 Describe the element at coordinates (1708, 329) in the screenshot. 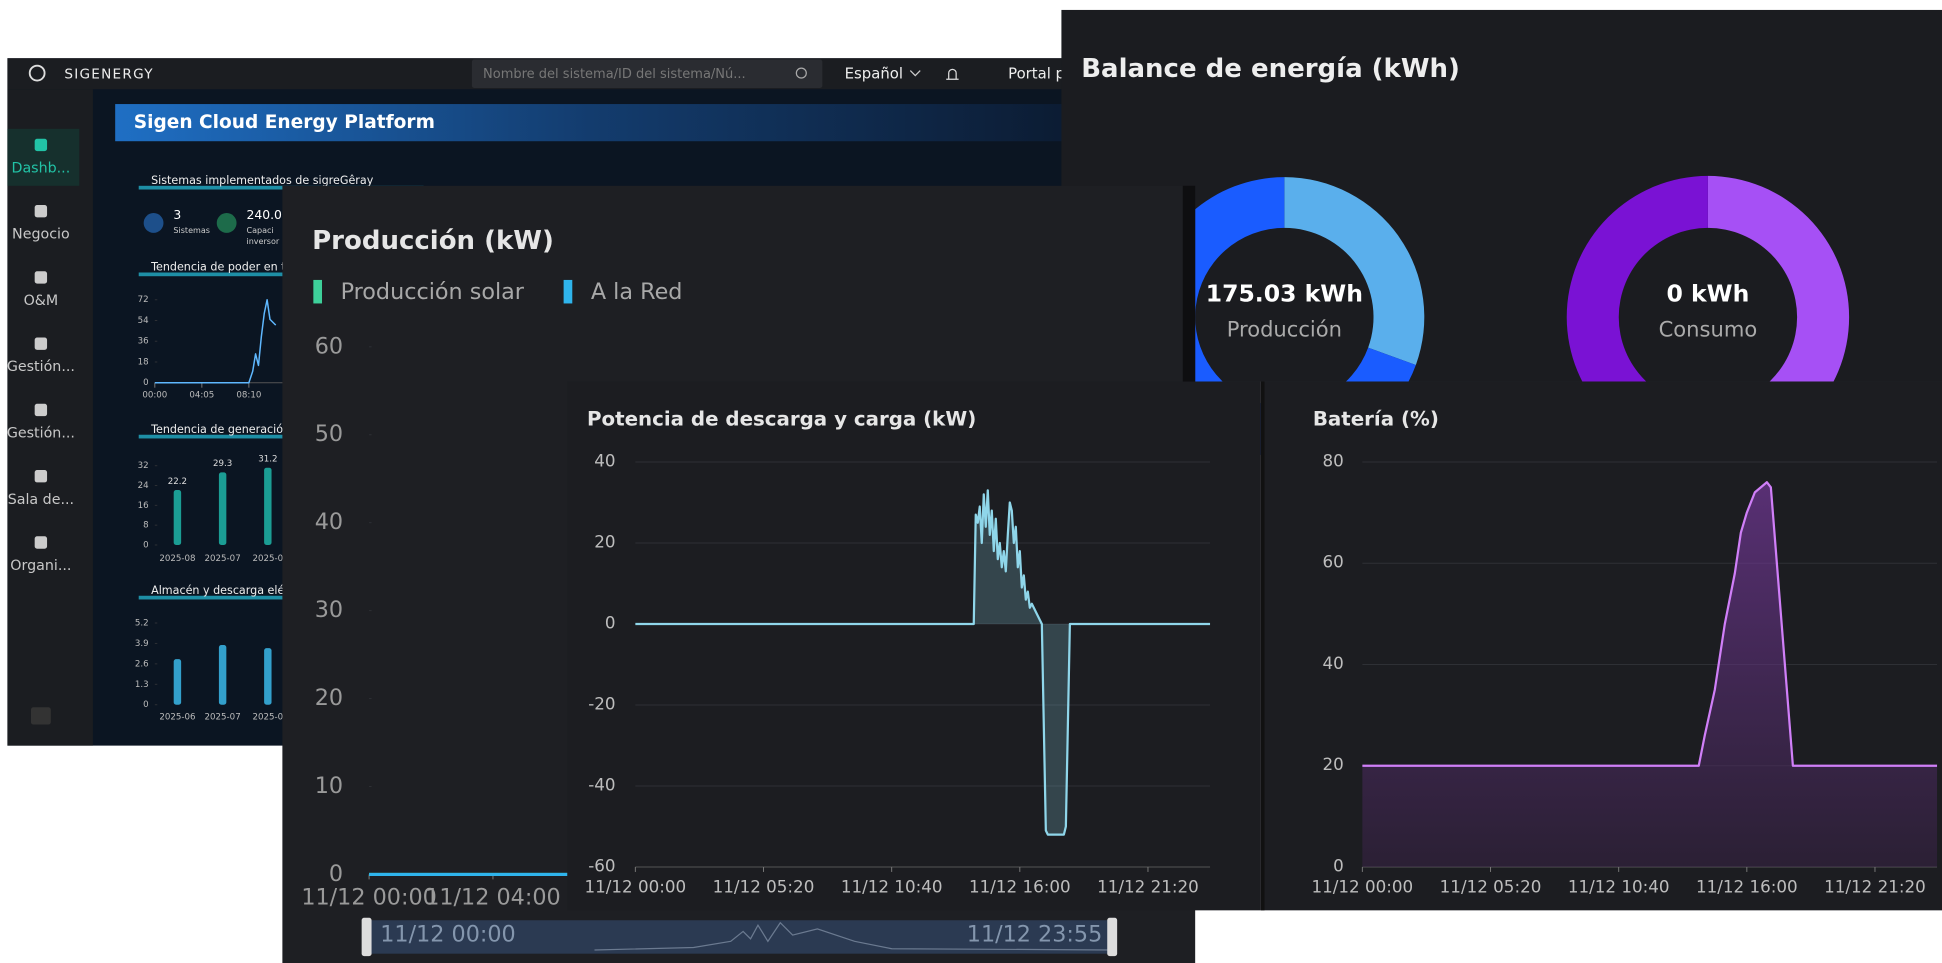

I see `donut-label: Consumo` at that location.